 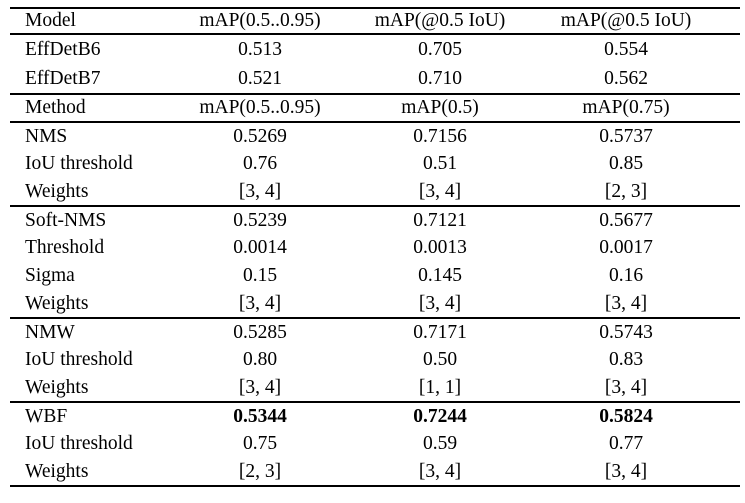 I want to click on value-cell: 0.5285, so click(x=260, y=331).